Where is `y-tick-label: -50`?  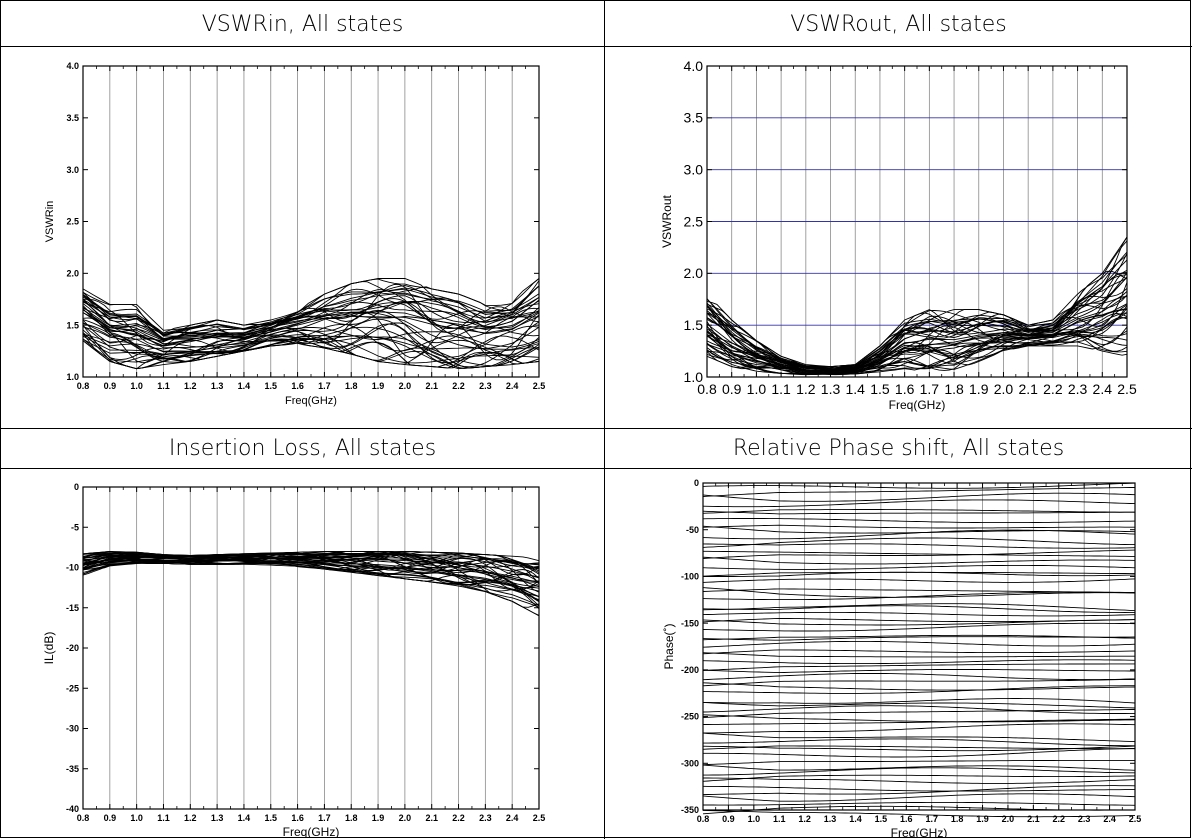 y-tick-label: -50 is located at coordinates (692, 530).